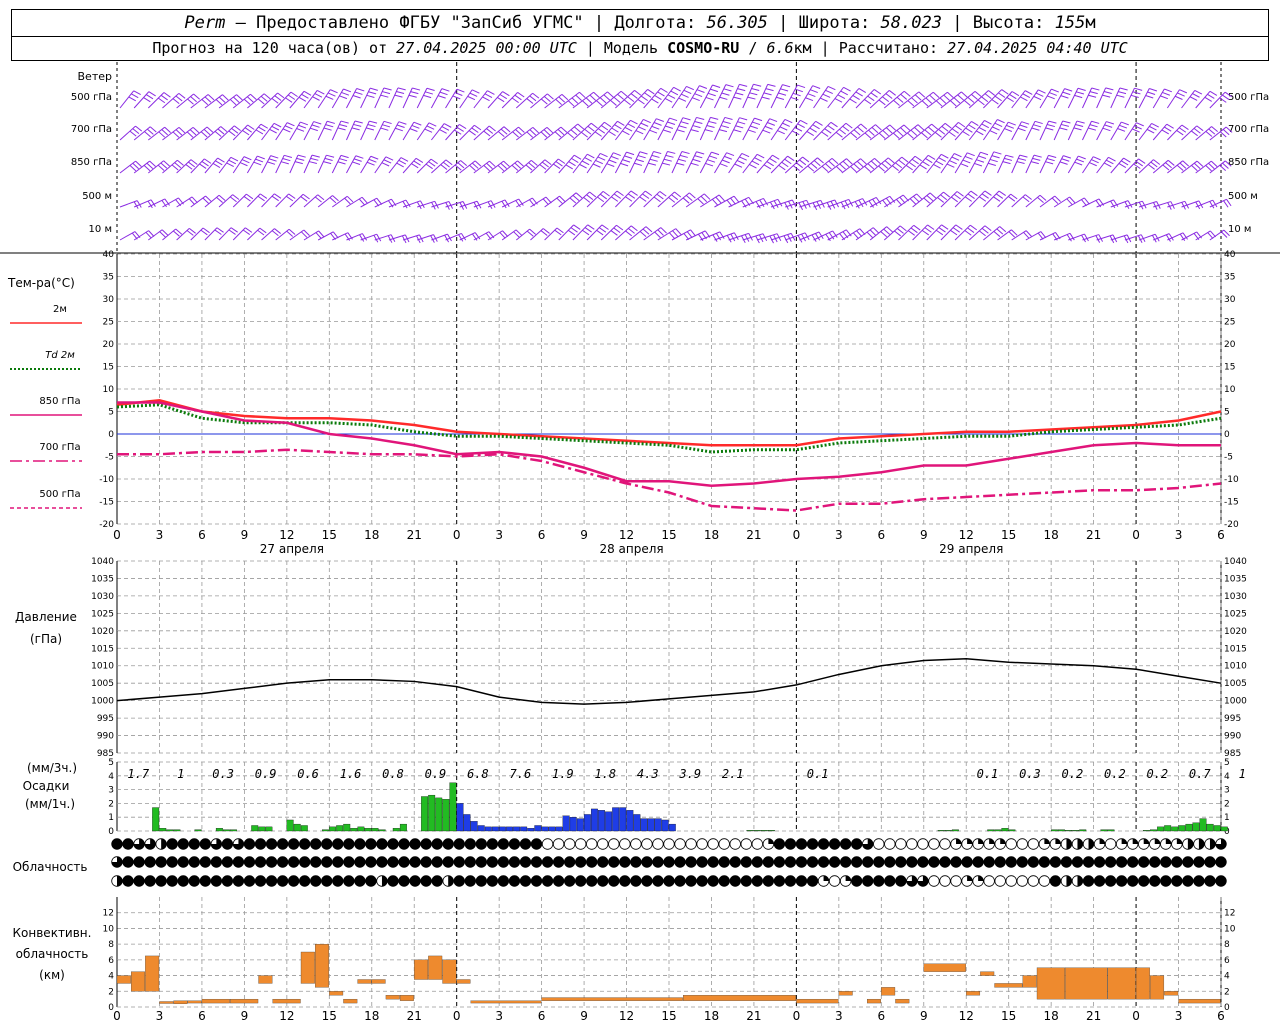 This screenshot has width=1280, height=1024. I want to click on x-tick-label: 18, so click(371, 535).